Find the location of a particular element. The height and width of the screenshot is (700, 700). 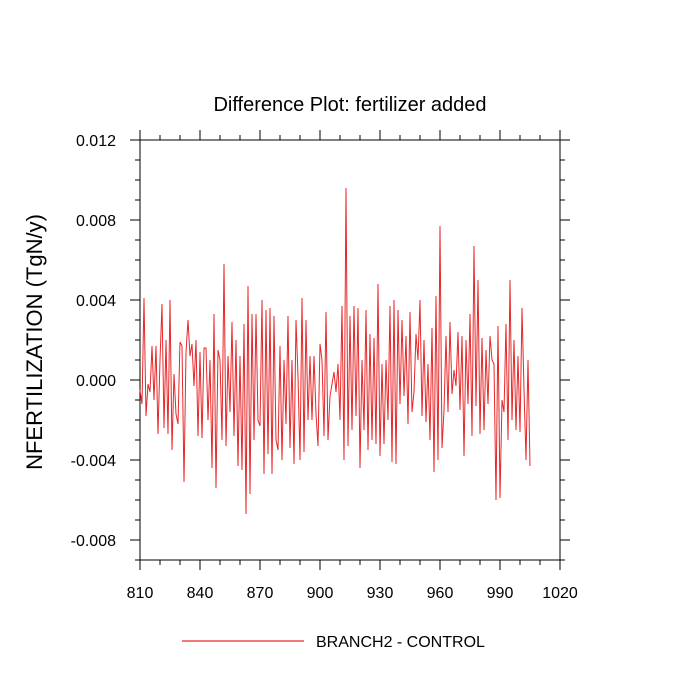

y-tick-label: 0.000 is located at coordinates (96, 381).